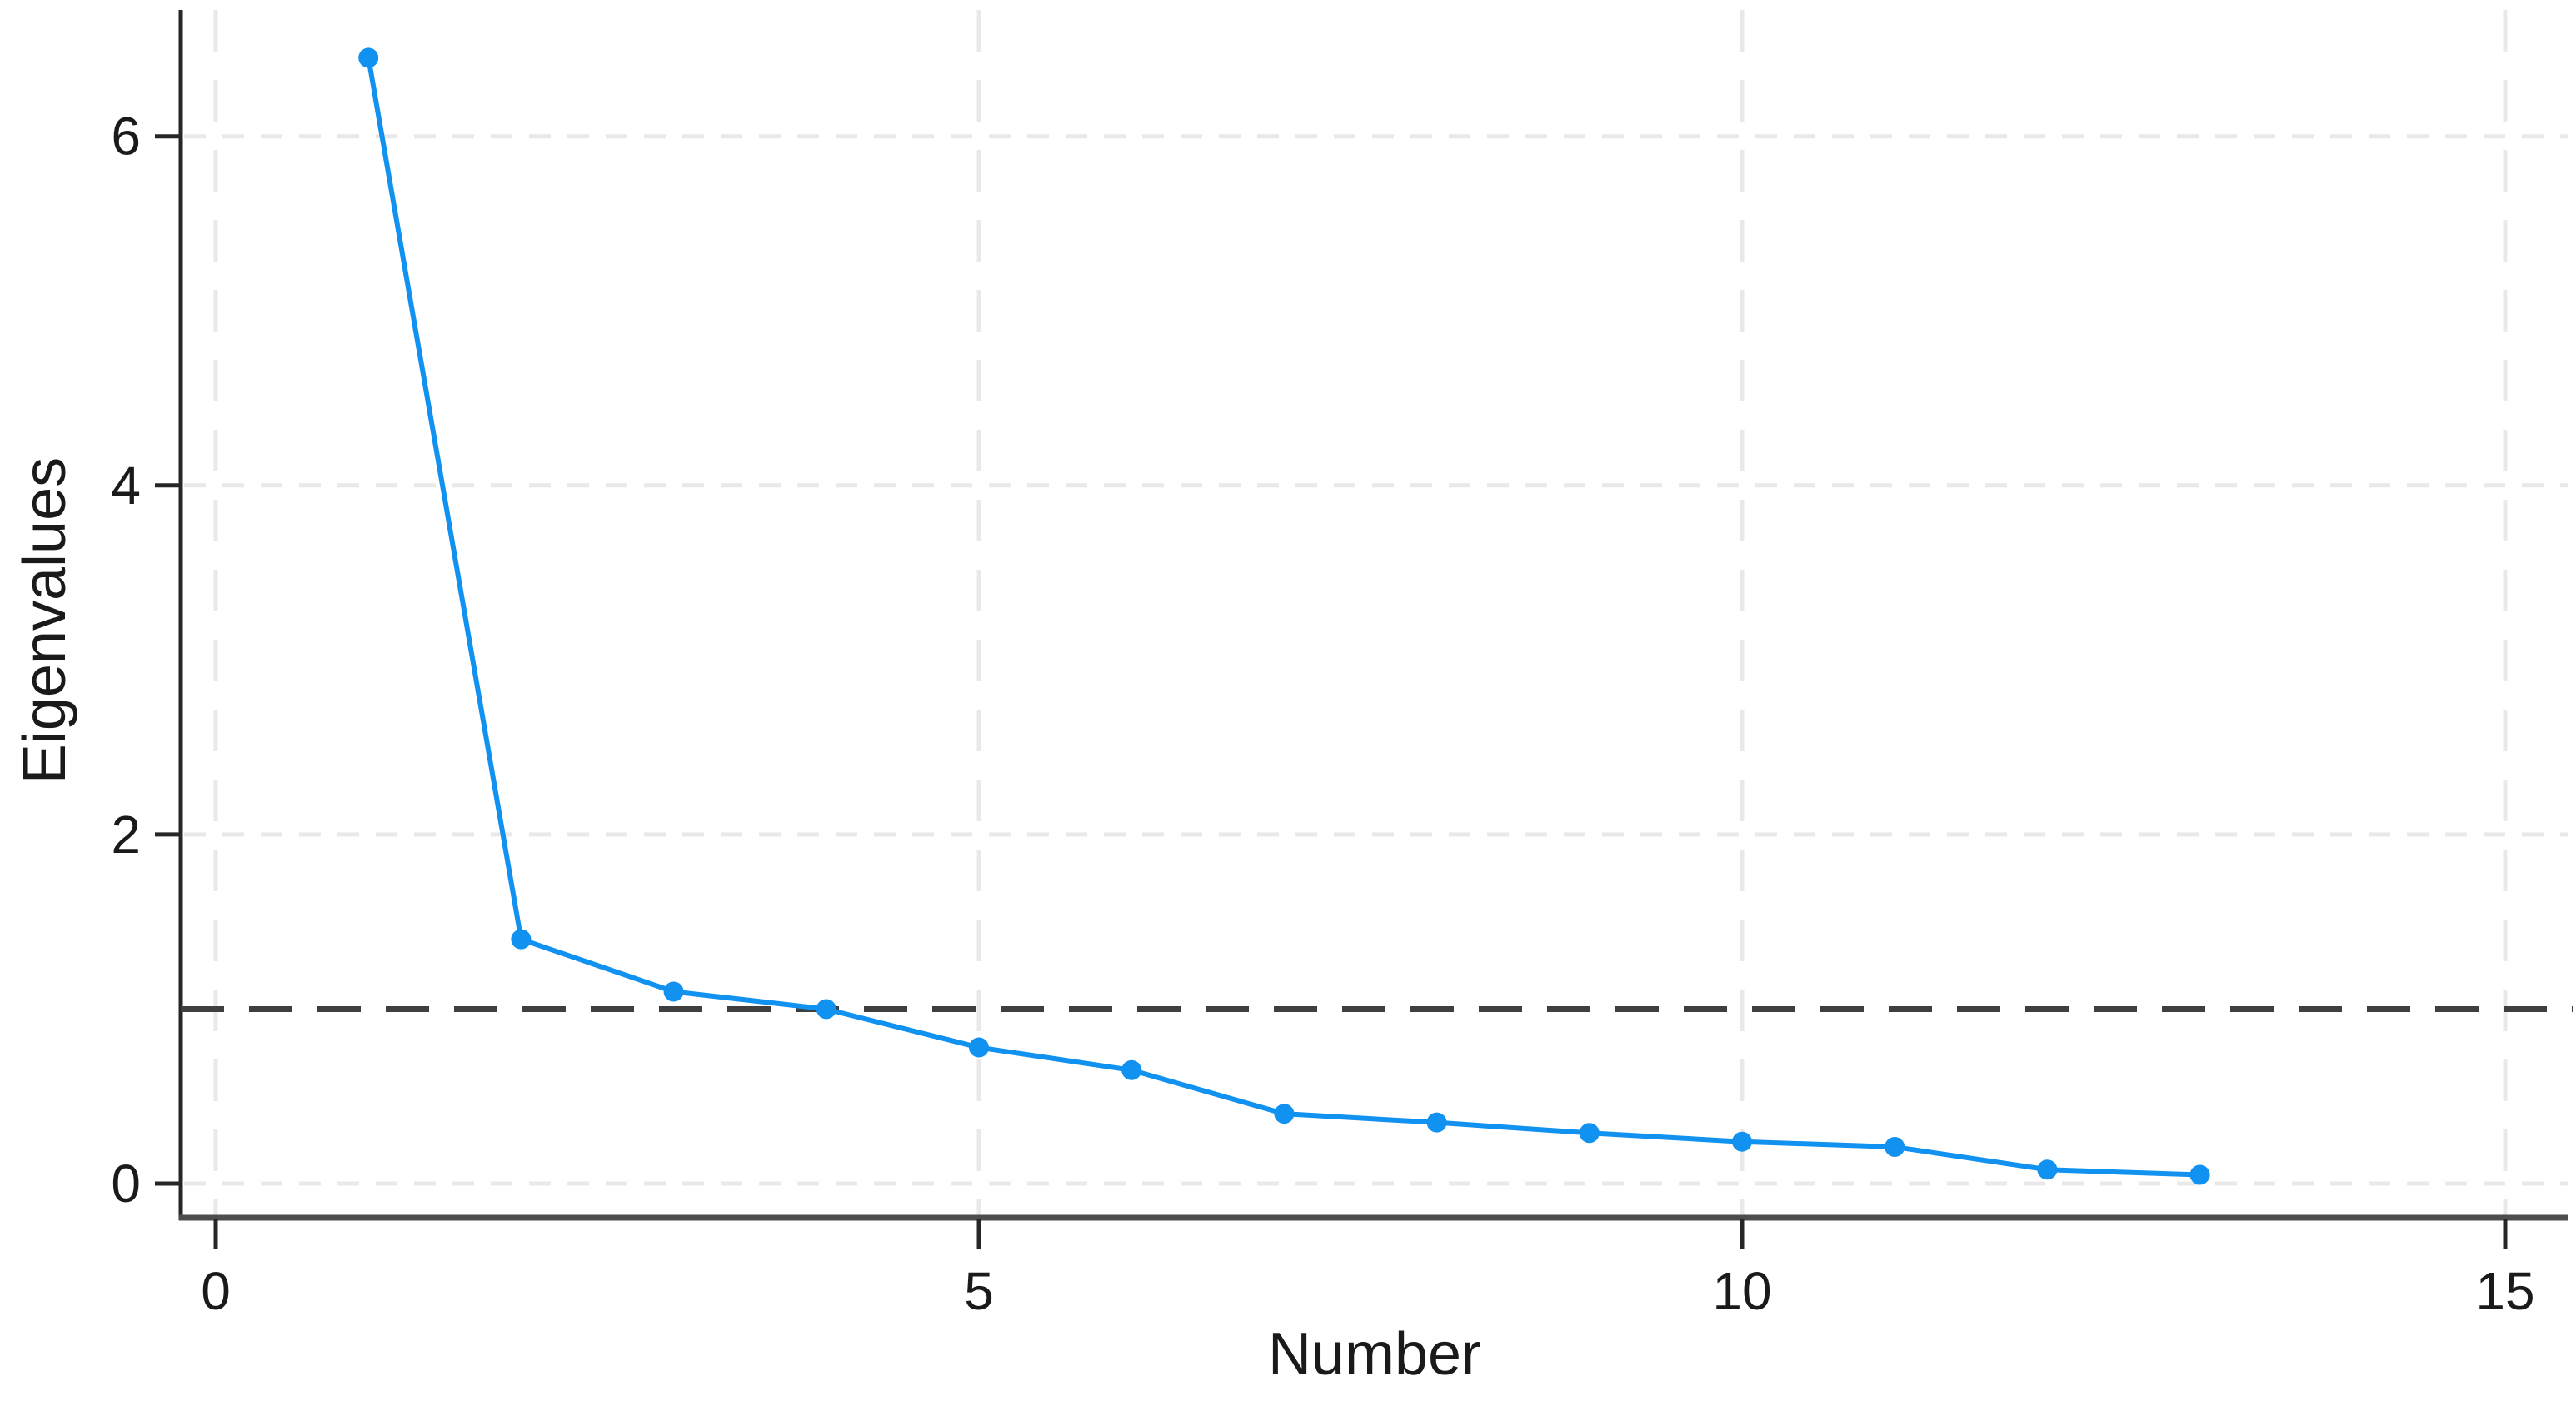 The width and height of the screenshot is (2576, 1401). Describe the element at coordinates (216, 1291) in the screenshot. I see `x-tick-label-0: 0` at that location.